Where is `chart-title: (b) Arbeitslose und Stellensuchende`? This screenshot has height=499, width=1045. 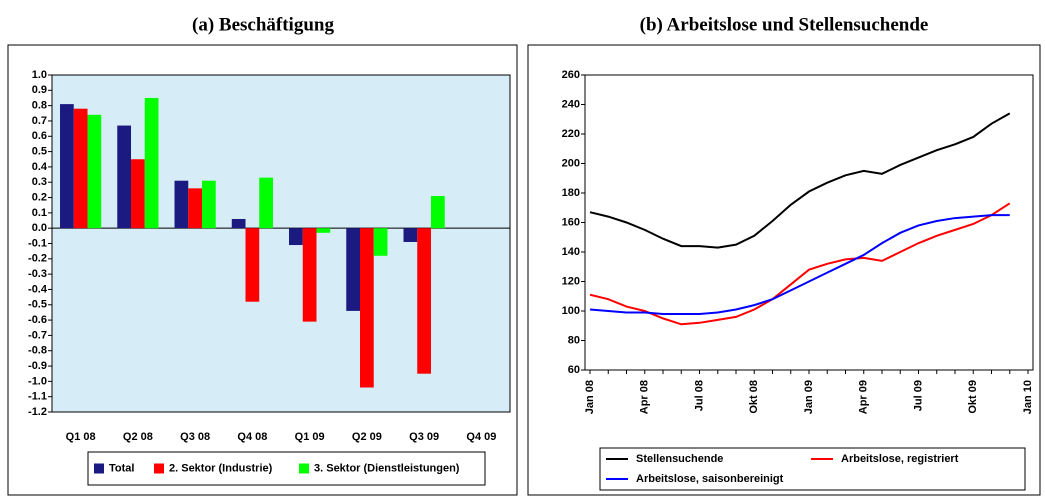
chart-title: (b) Arbeitslose und Stellensuchende is located at coordinates (784, 24).